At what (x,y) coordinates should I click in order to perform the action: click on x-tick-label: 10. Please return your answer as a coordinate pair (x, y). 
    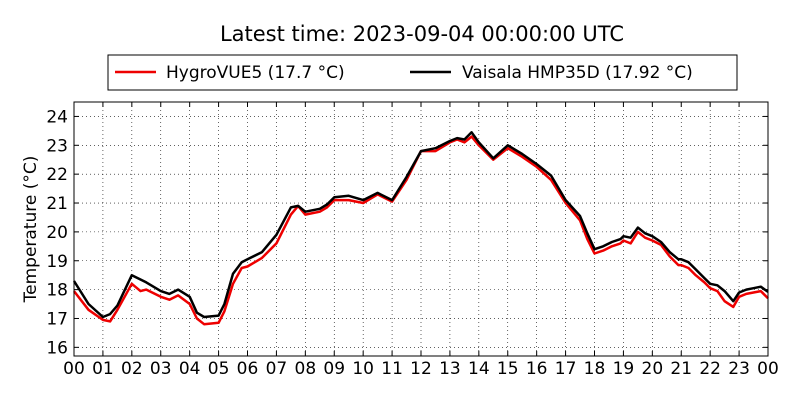
    Looking at the image, I should click on (363, 369).